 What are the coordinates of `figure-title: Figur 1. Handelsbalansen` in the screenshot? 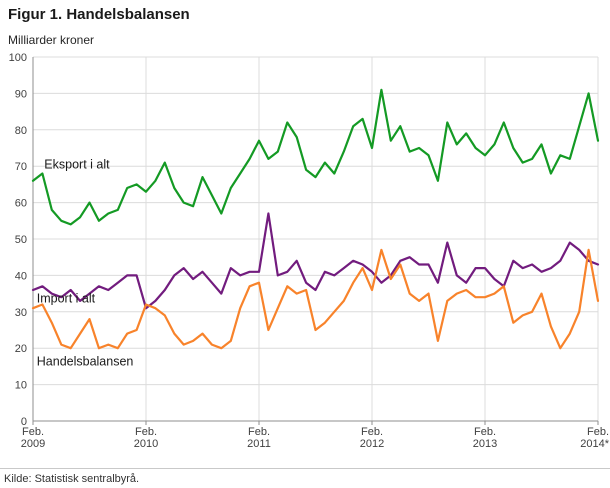 It's located at (99, 14).